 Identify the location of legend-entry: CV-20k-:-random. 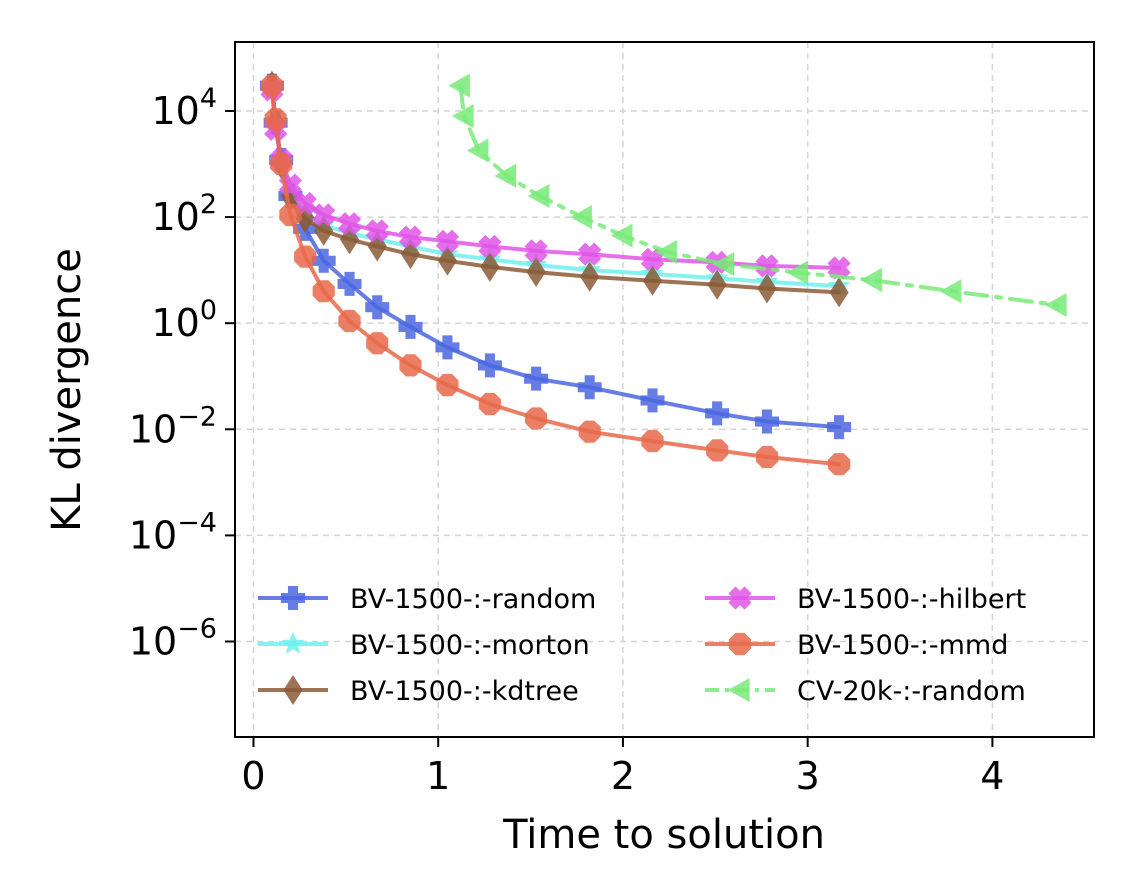
(865, 691).